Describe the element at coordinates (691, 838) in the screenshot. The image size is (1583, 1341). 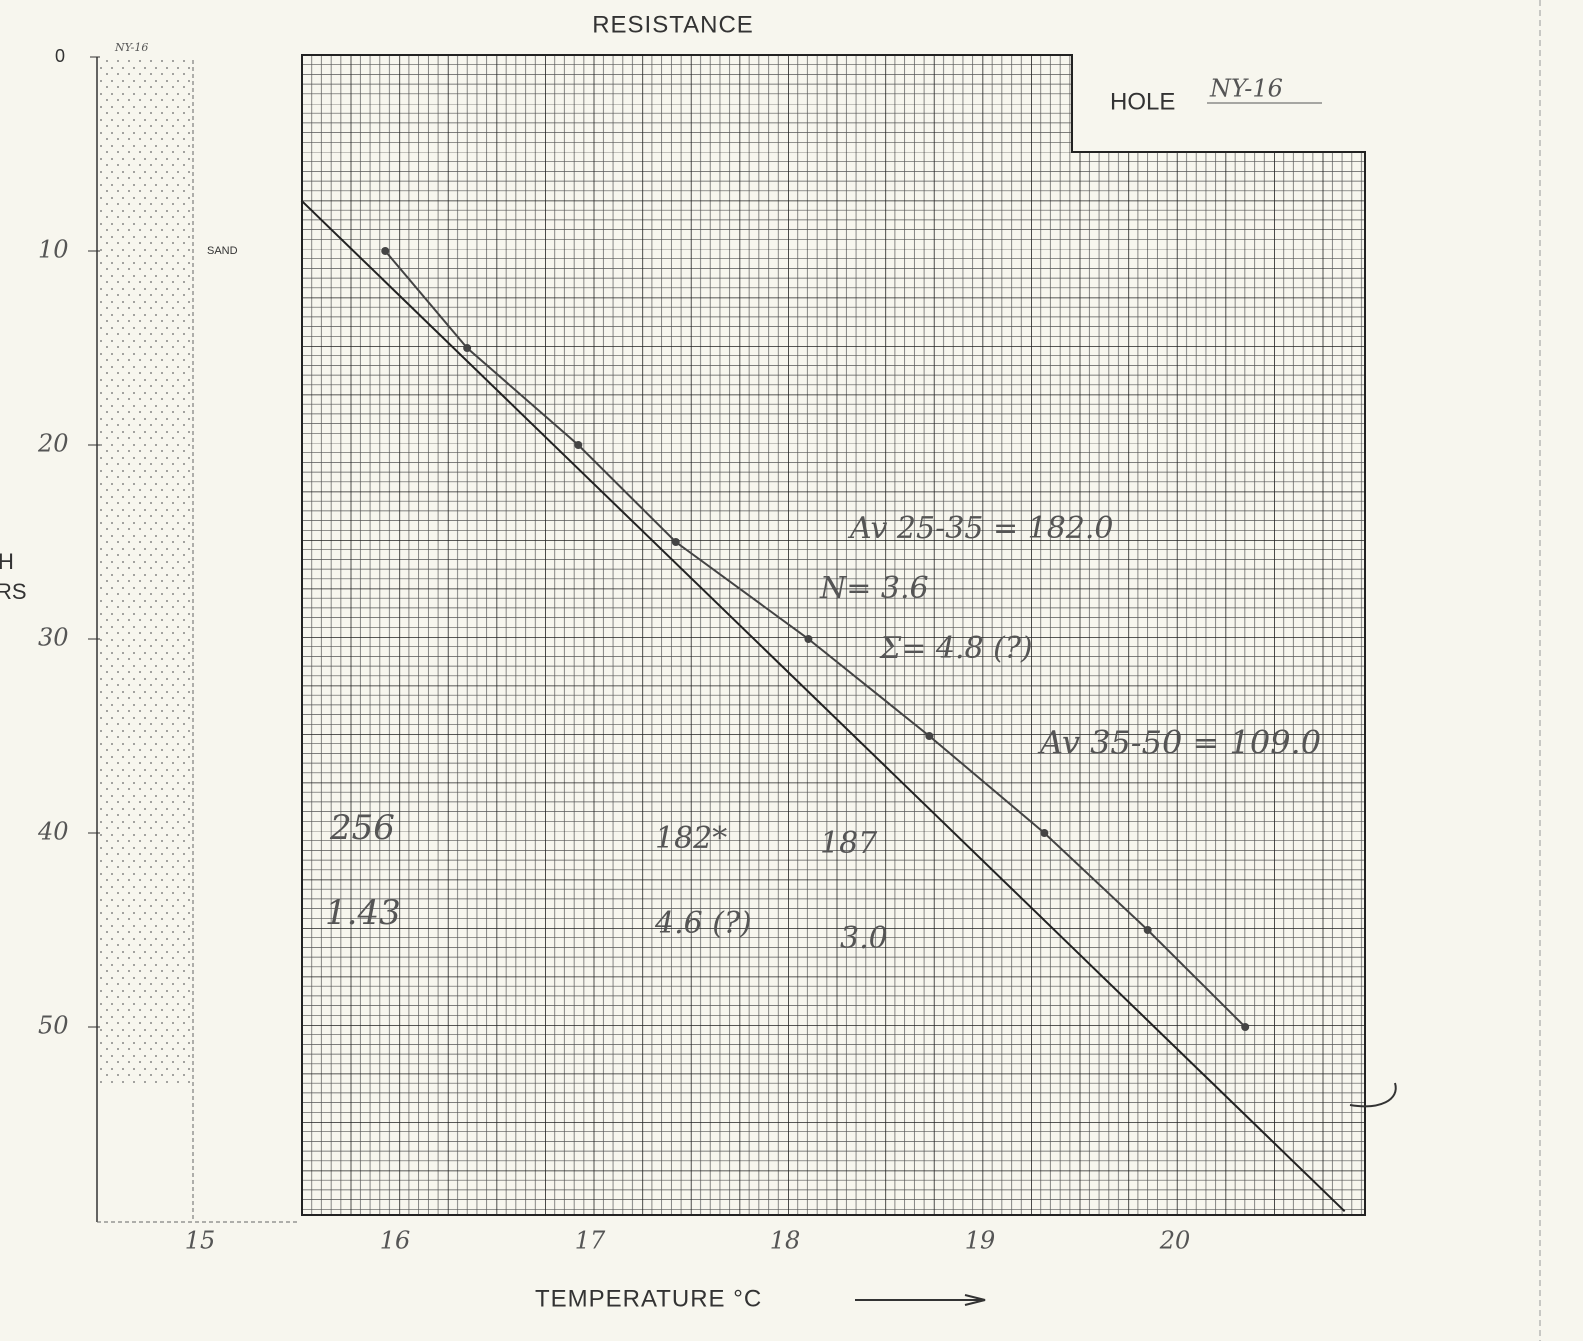
I see `annotation: 182*` at that location.